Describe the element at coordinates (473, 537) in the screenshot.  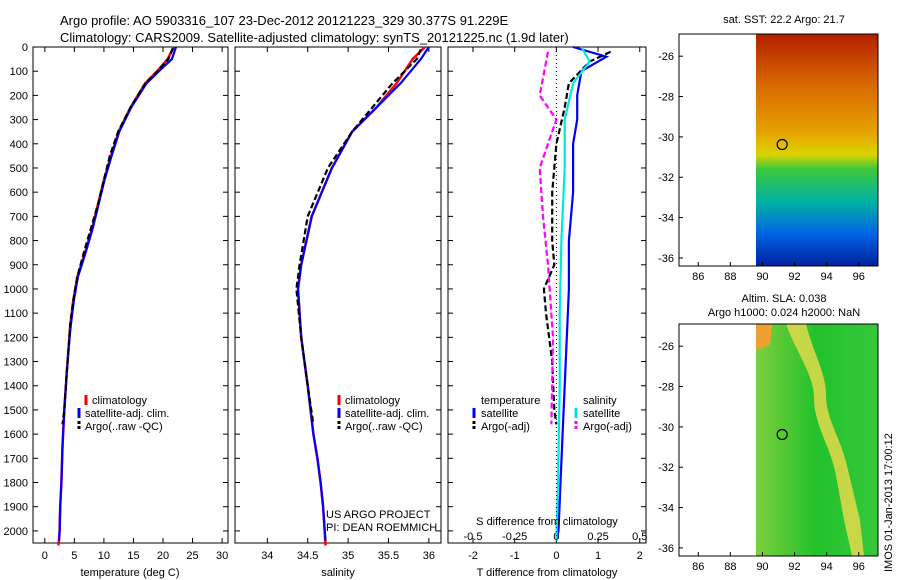
I see `s-tick-label: -0.5` at that location.